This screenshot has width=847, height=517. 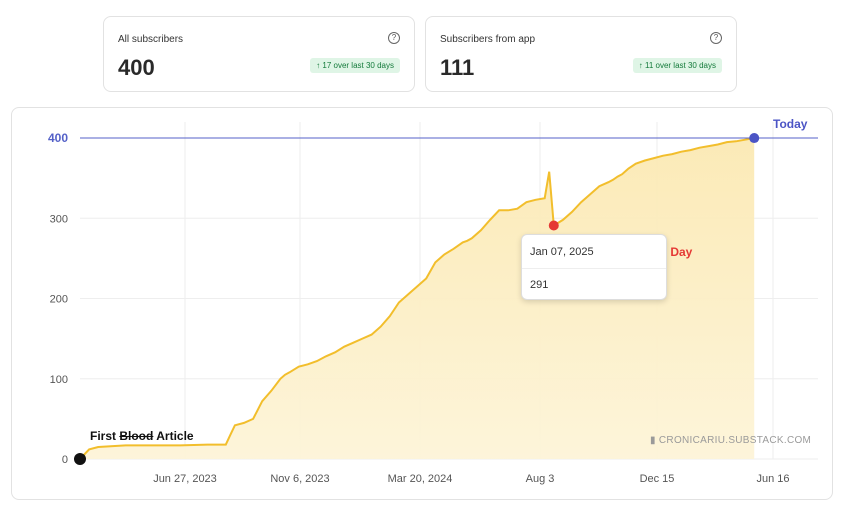 I want to click on y-tick-label: 300, so click(x=59, y=219).